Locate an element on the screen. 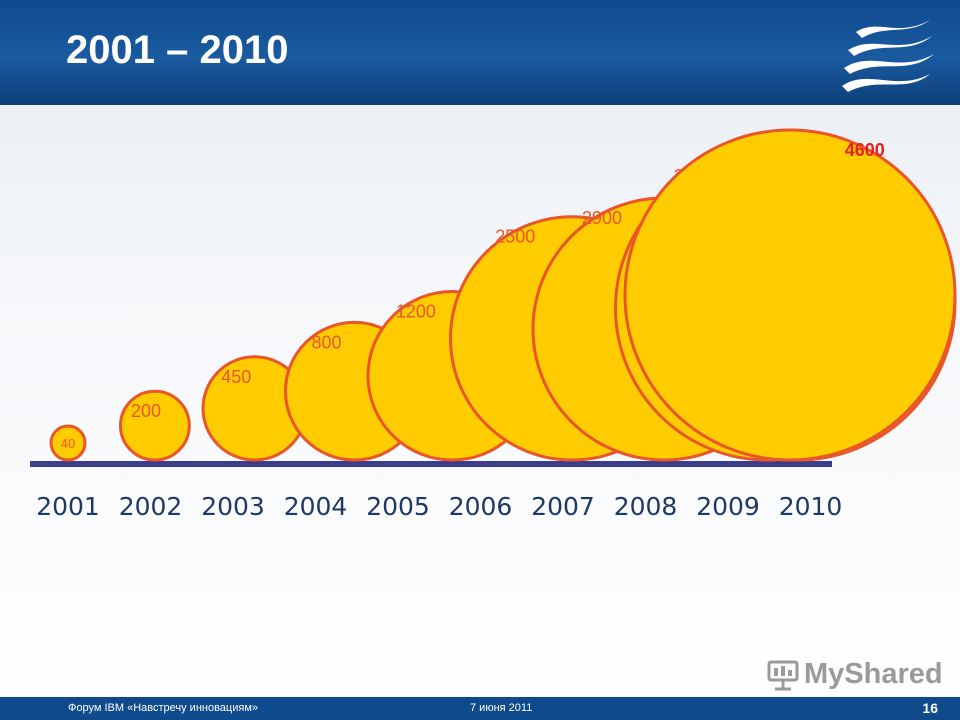 The image size is (960, 720). bubble-2001 is located at coordinates (68, 443).